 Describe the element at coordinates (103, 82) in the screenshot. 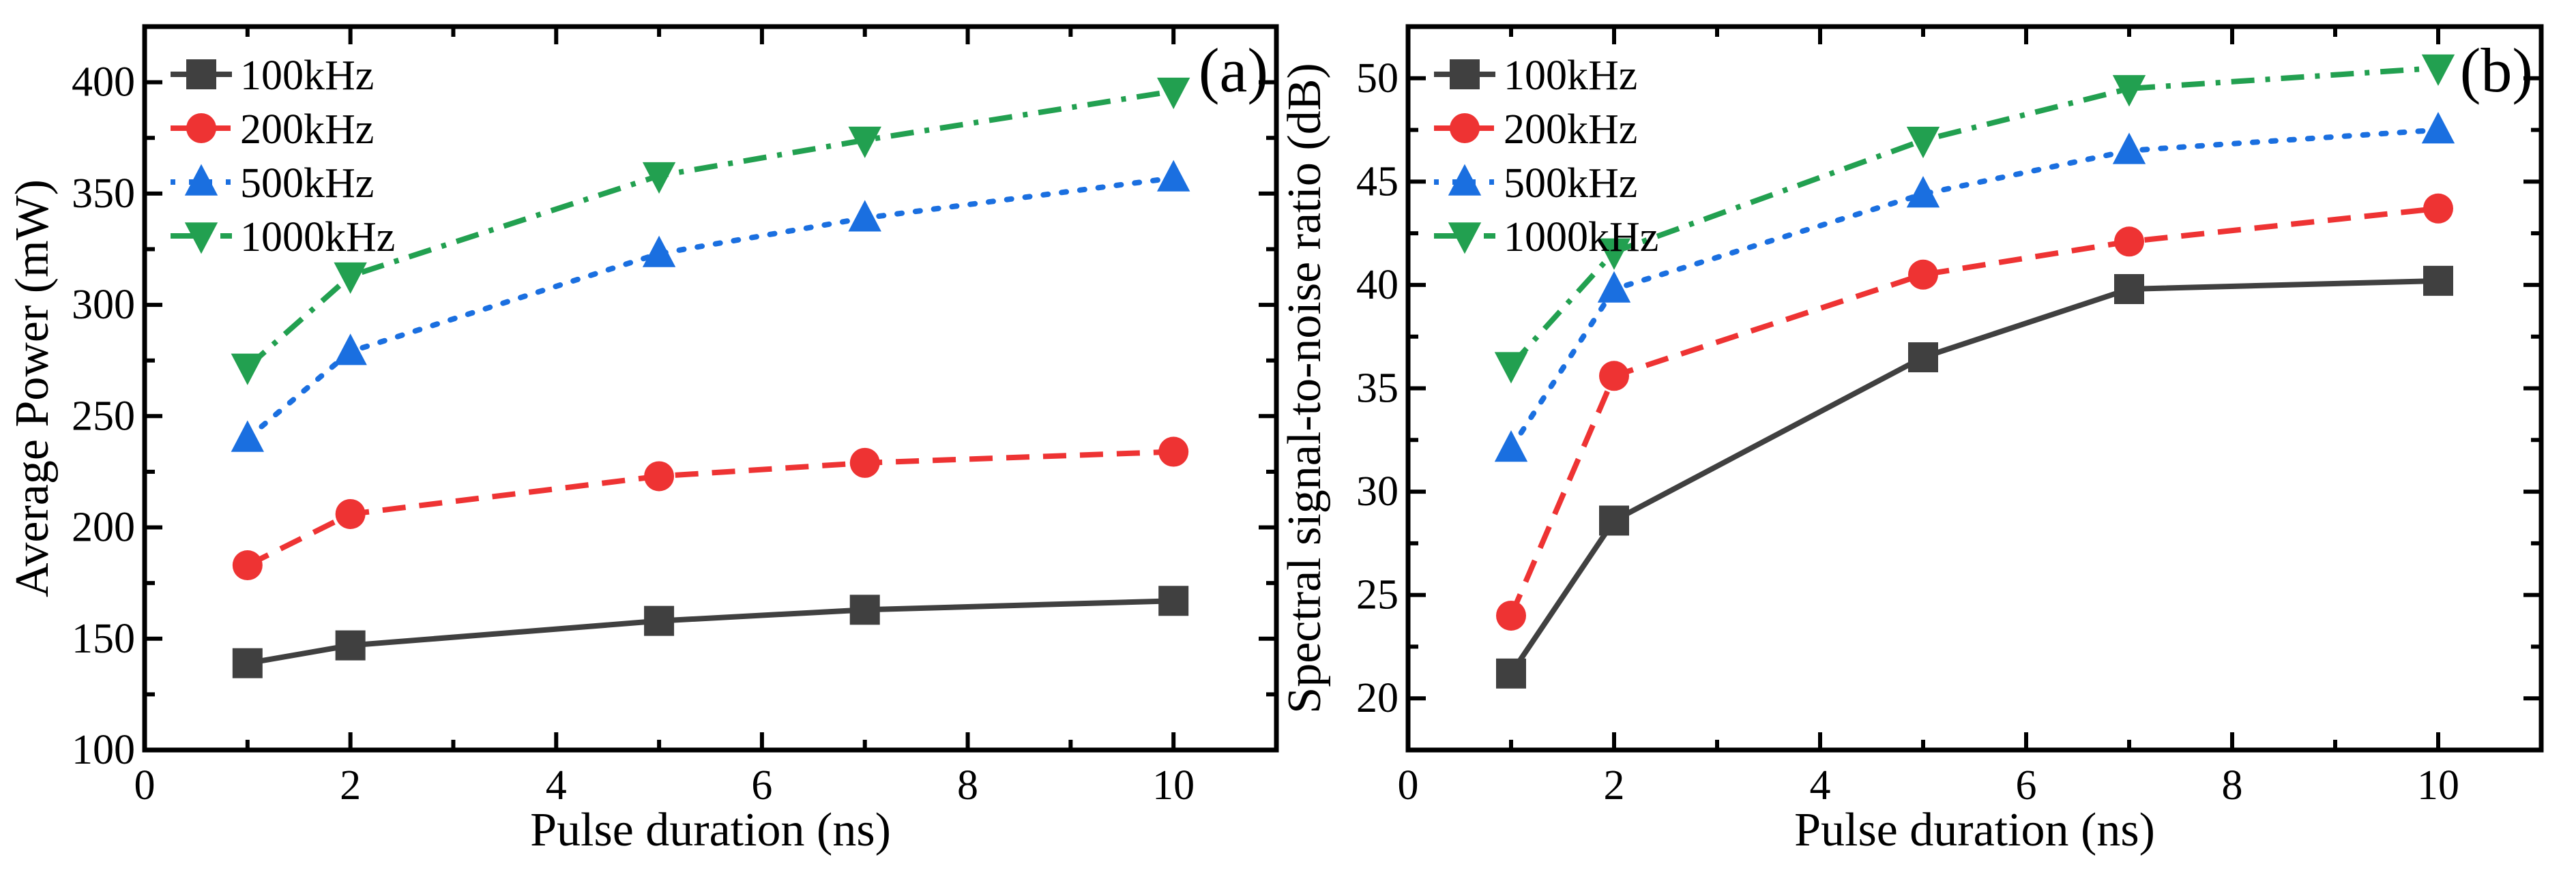

I see `y-tick-label: 400` at that location.